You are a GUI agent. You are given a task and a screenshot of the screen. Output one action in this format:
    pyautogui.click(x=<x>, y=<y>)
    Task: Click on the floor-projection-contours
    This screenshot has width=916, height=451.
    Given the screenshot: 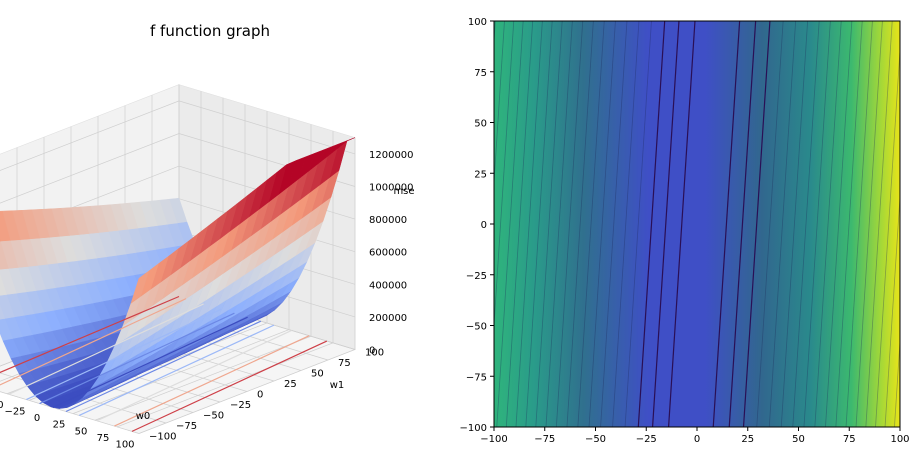 What is the action you would take?
    pyautogui.click(x=164, y=363)
    